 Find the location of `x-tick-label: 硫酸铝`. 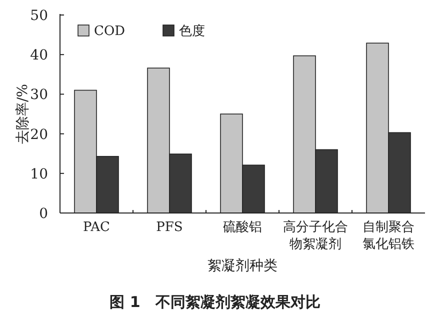

x-tick-label: 硫酸铝 is located at coordinates (242, 227).